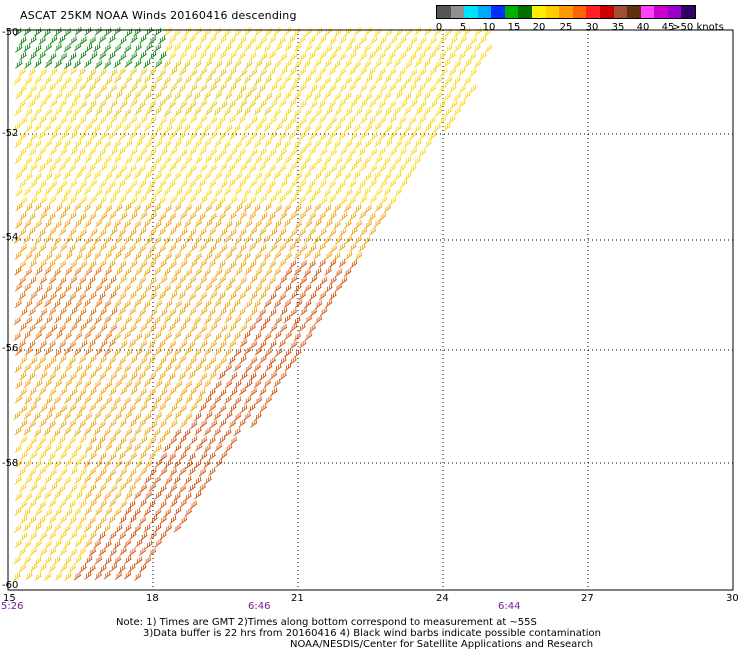 This screenshot has height=650, width=740. What do you see at coordinates (618, 27) in the screenshot?
I see `legend-label-35: 35` at bounding box center [618, 27].